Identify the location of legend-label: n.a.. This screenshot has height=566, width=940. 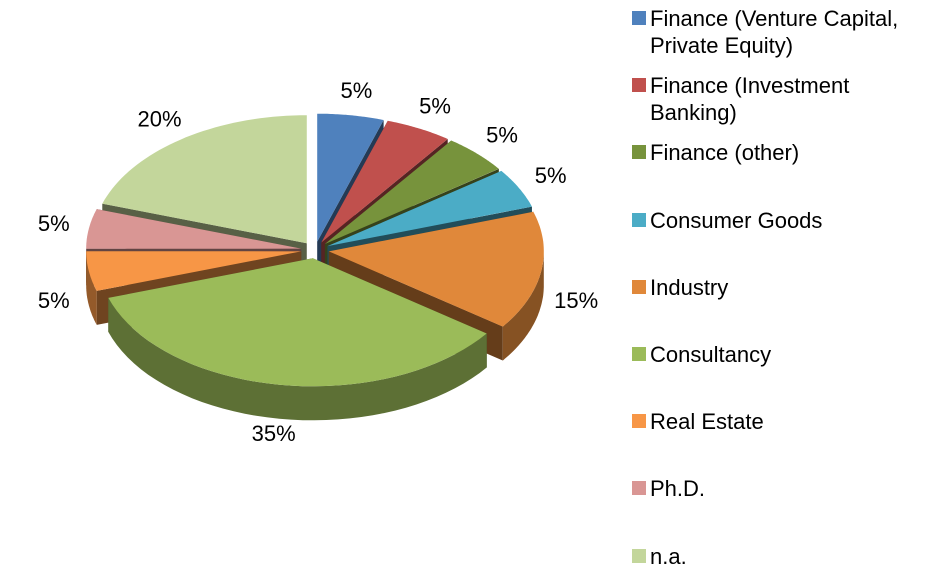
(668, 554).